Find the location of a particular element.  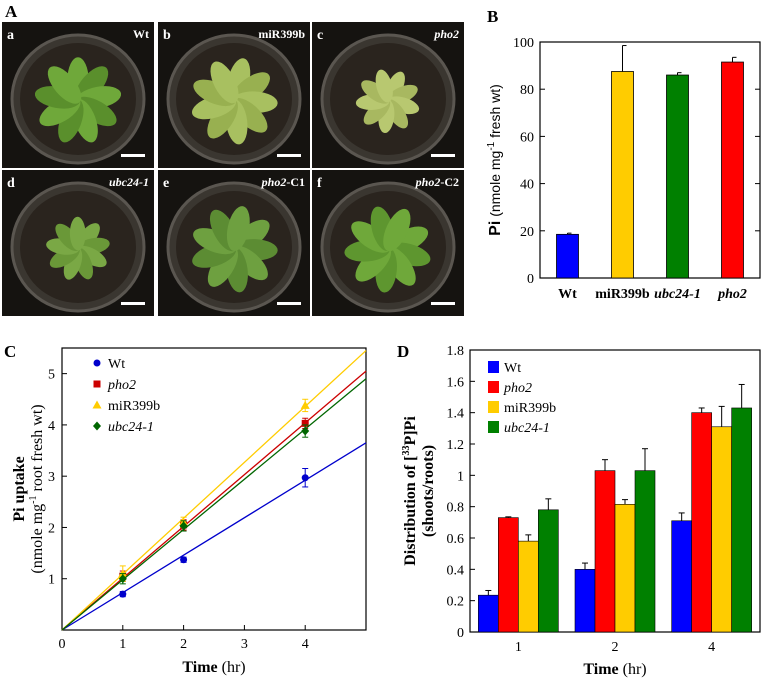

fit-line is located at coordinates (214, 536).